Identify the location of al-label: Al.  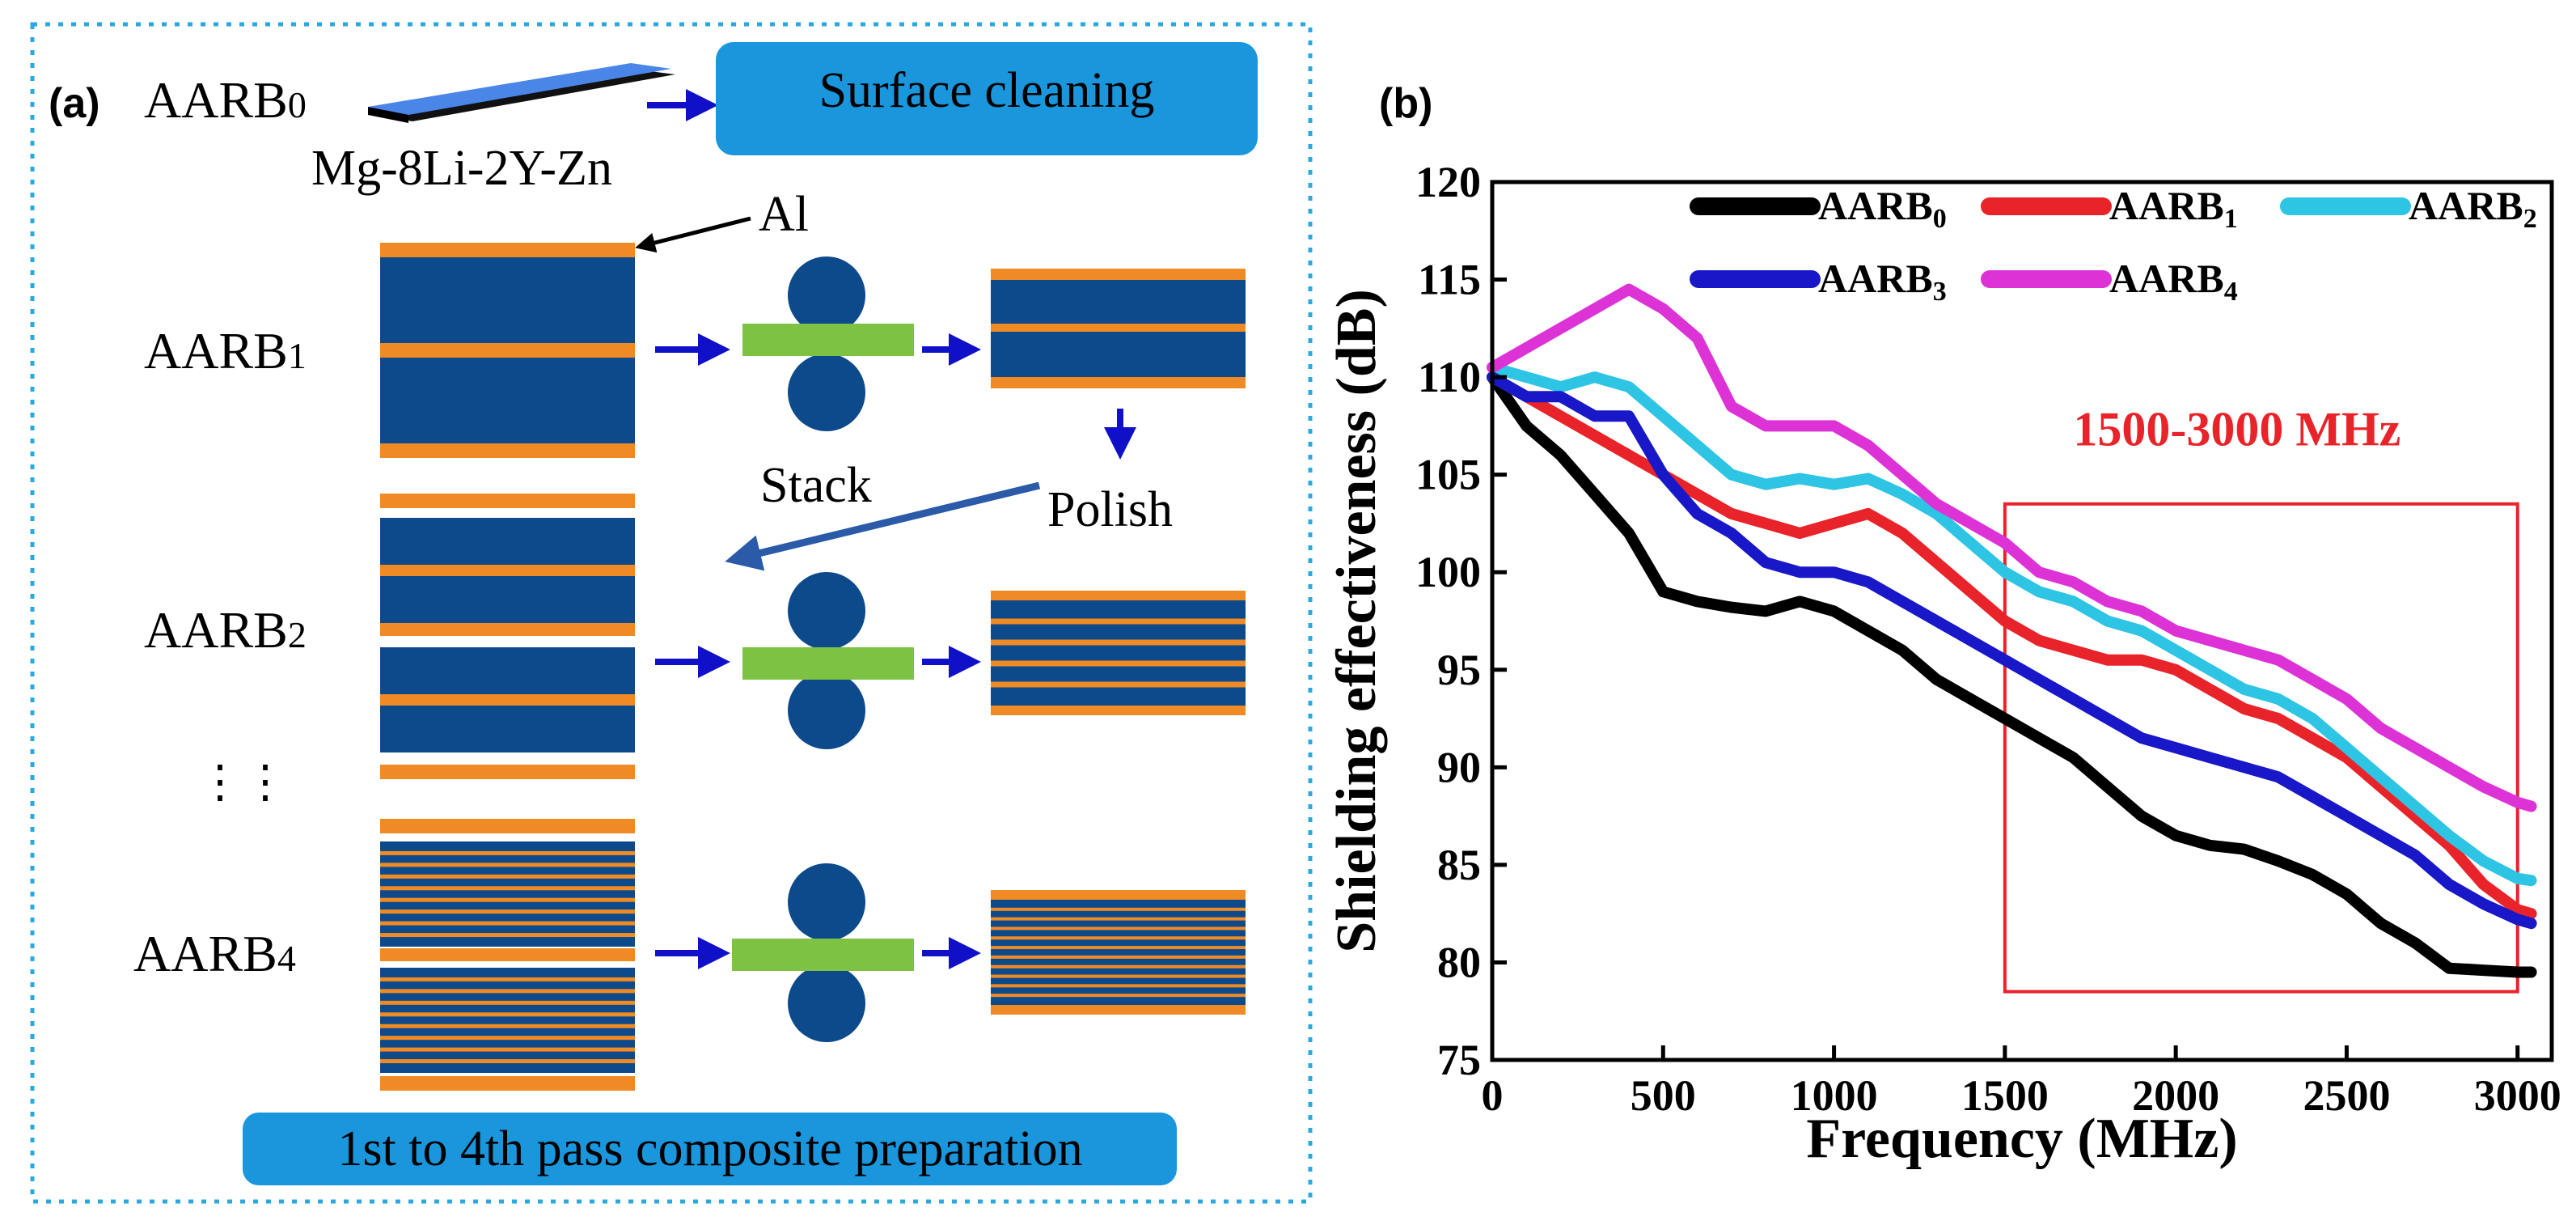
(784, 214).